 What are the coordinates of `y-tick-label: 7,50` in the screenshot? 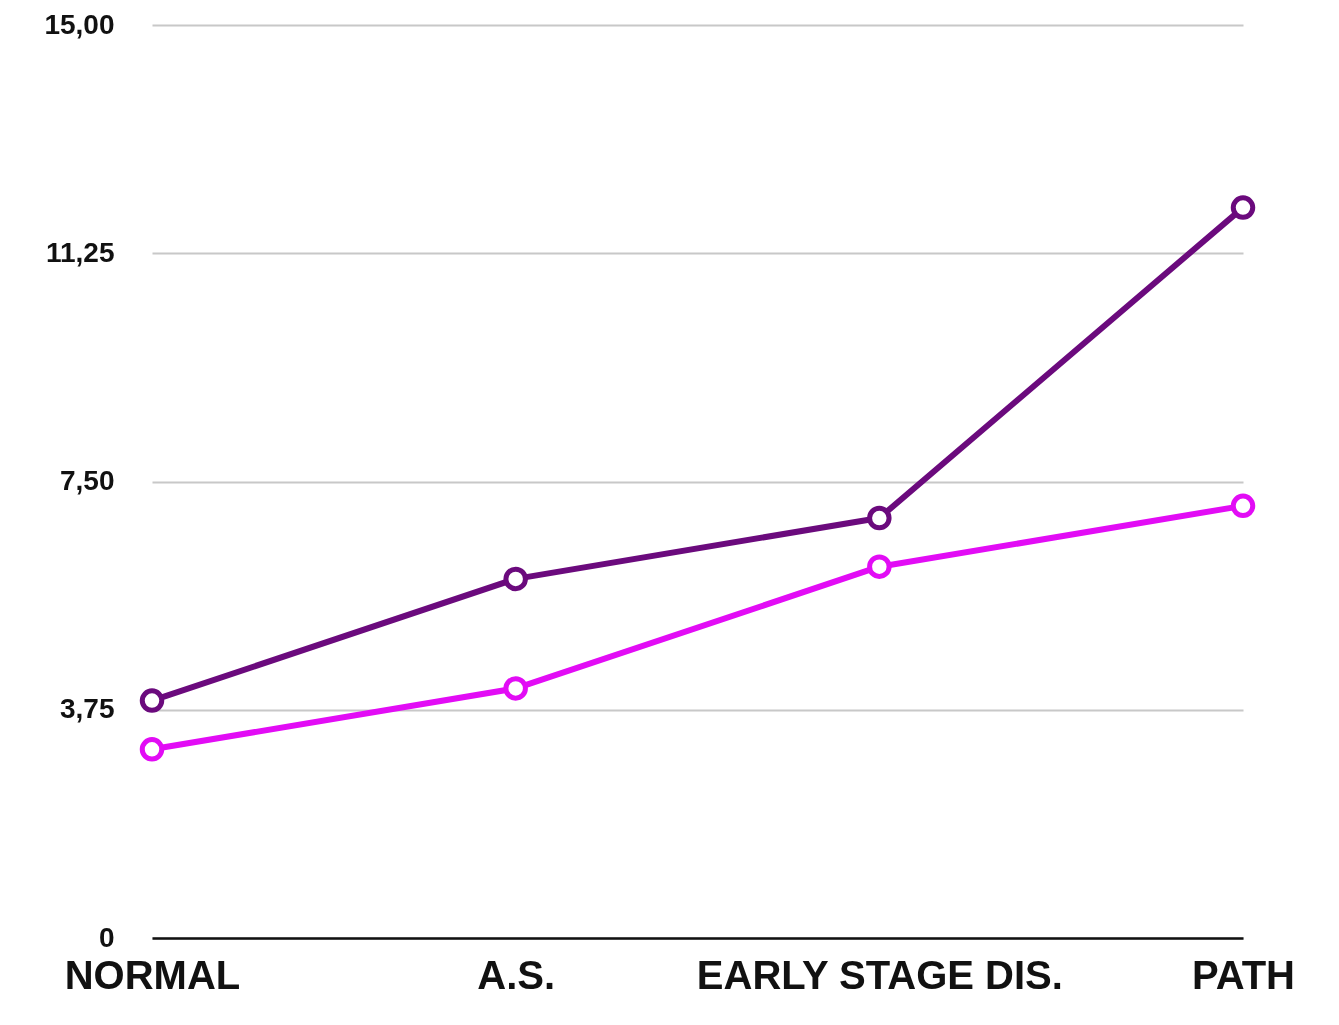 It's located at (87, 480).